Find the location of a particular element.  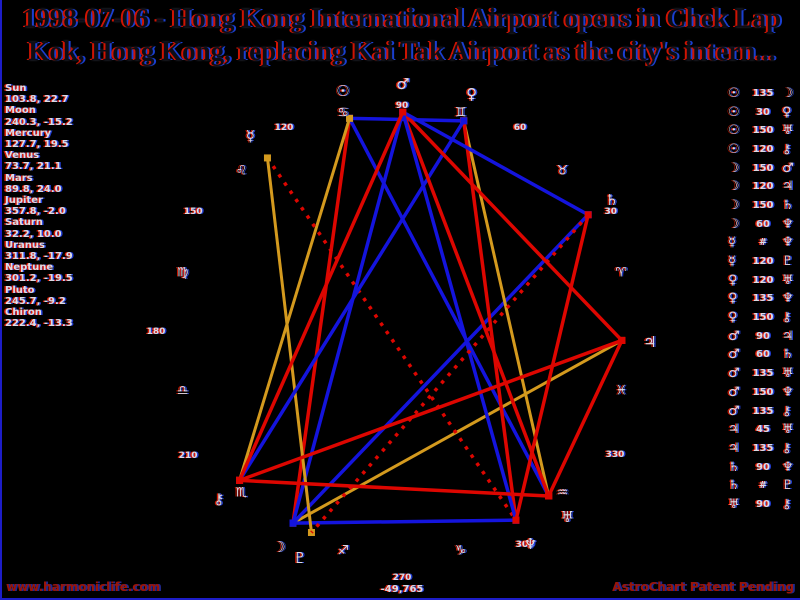

aspect-row-mars-uranus: ♂ 135 ♅ is located at coordinates (764, 373).